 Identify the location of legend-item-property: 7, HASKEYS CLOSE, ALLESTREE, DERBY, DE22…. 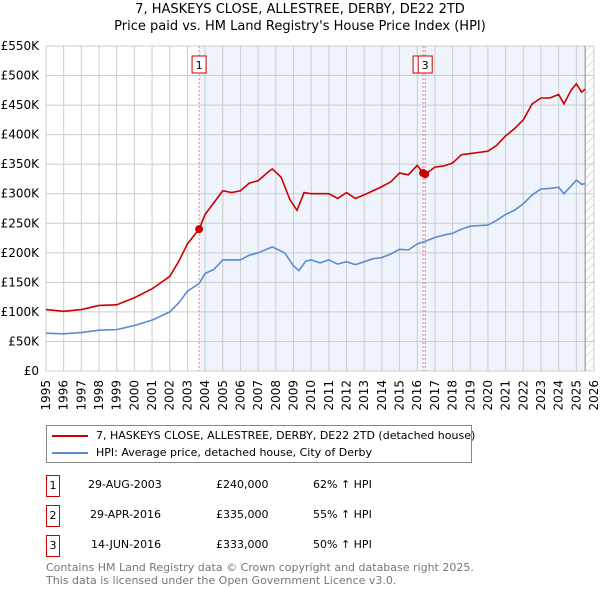
(263, 435).